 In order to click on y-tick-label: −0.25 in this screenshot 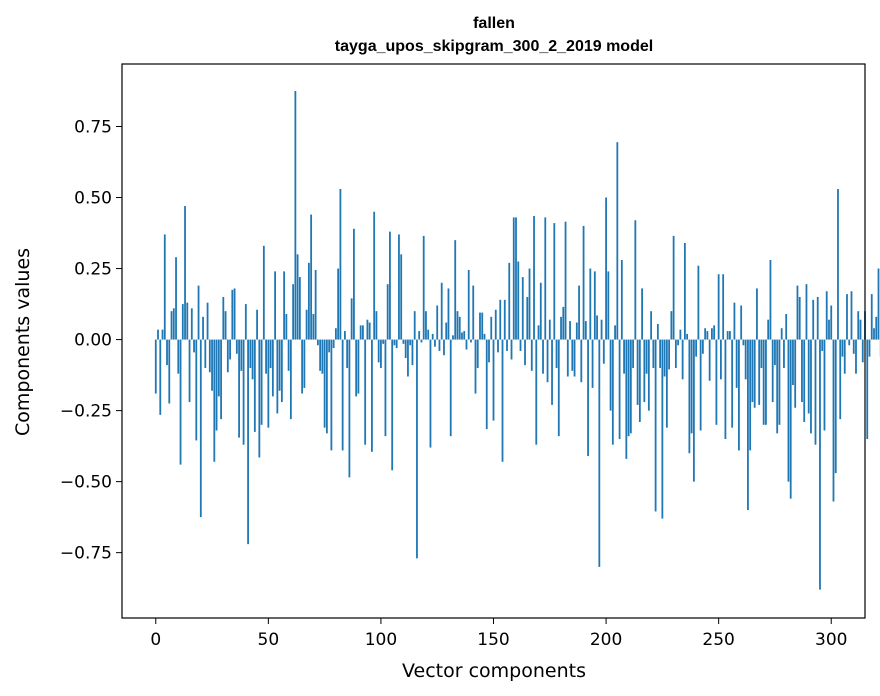, I will do `click(86, 412)`.